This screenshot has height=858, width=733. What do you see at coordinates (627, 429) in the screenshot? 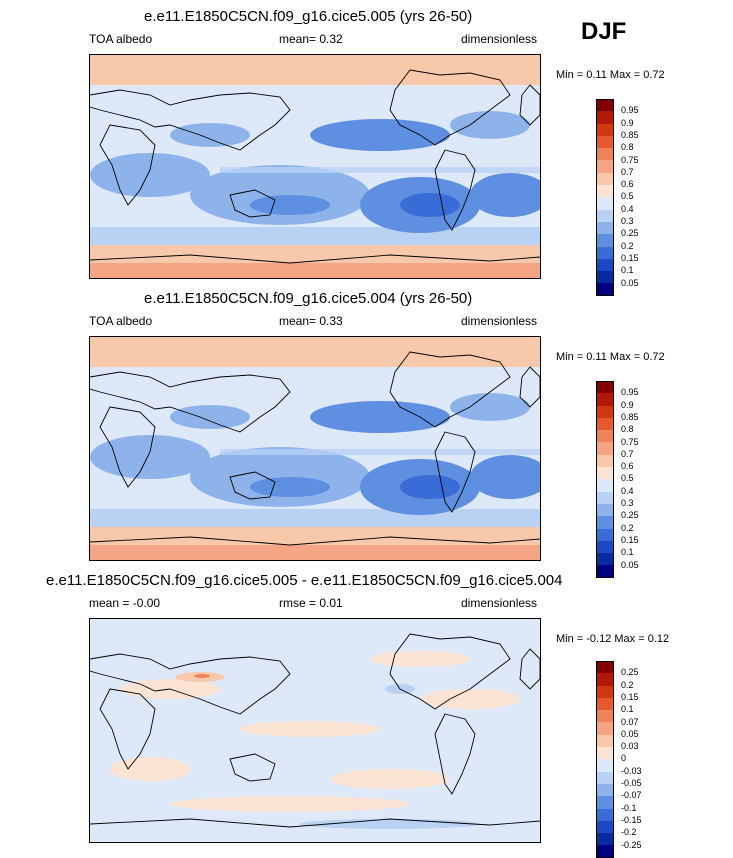
I see `colorbar-tick-label: 0.8` at bounding box center [627, 429].